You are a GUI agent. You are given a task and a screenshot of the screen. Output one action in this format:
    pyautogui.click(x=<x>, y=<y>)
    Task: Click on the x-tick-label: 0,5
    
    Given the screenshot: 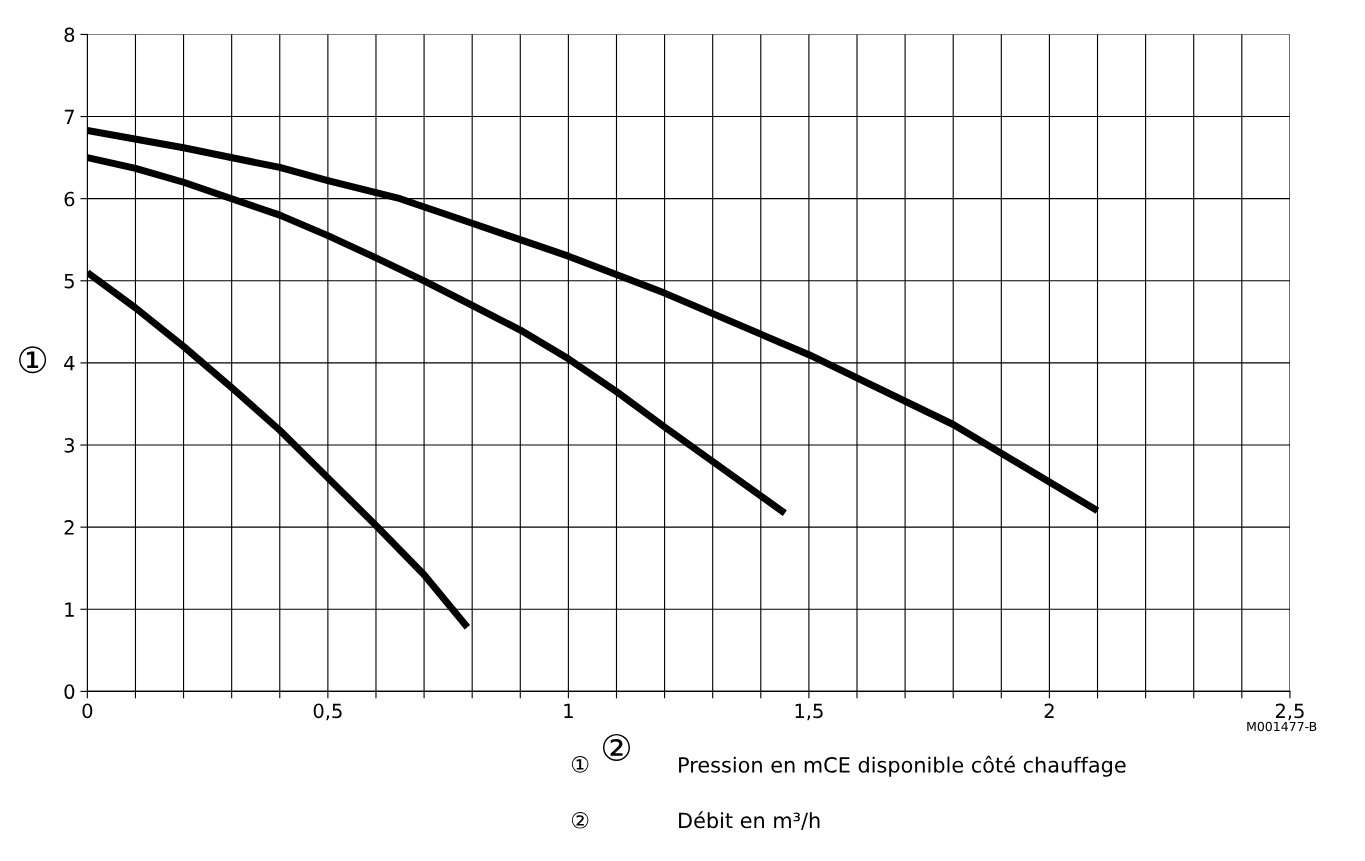 What is the action you would take?
    pyautogui.click(x=327, y=712)
    